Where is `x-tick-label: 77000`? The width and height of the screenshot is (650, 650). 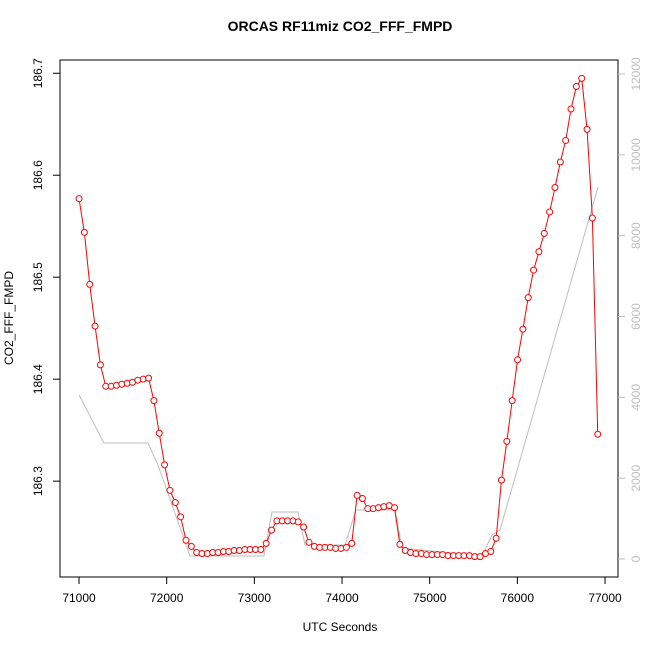
x-tick-label: 77000 is located at coordinates (605, 598).